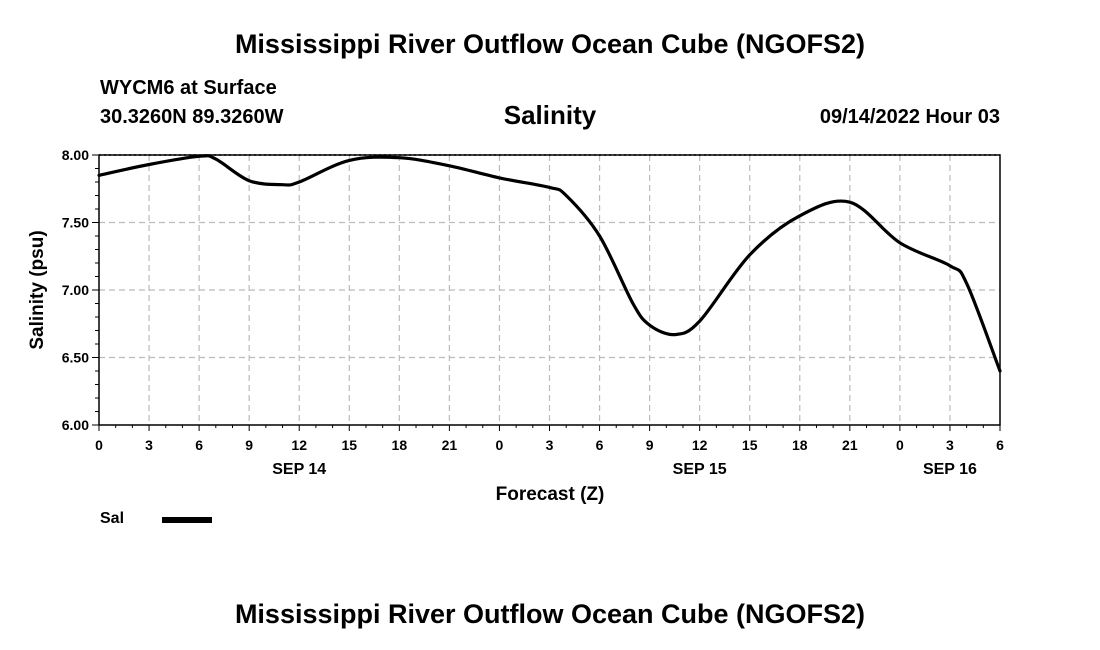 This screenshot has width=1100, height=650. Describe the element at coordinates (75, 290) in the screenshot. I see `y-tick-label: 7.00` at that location.